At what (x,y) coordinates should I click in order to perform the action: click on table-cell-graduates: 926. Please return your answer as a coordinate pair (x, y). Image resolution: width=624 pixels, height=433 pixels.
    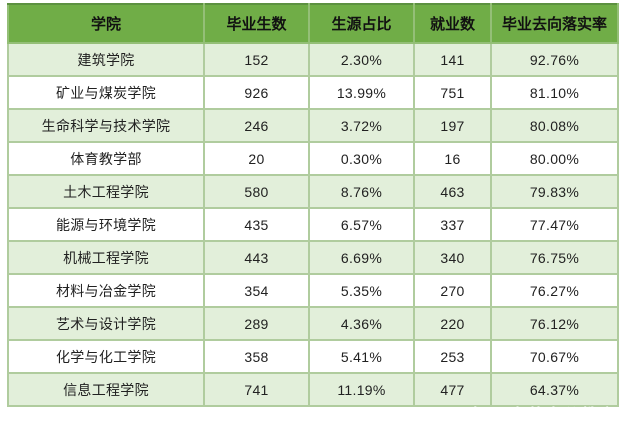
    Looking at the image, I should click on (256, 92).